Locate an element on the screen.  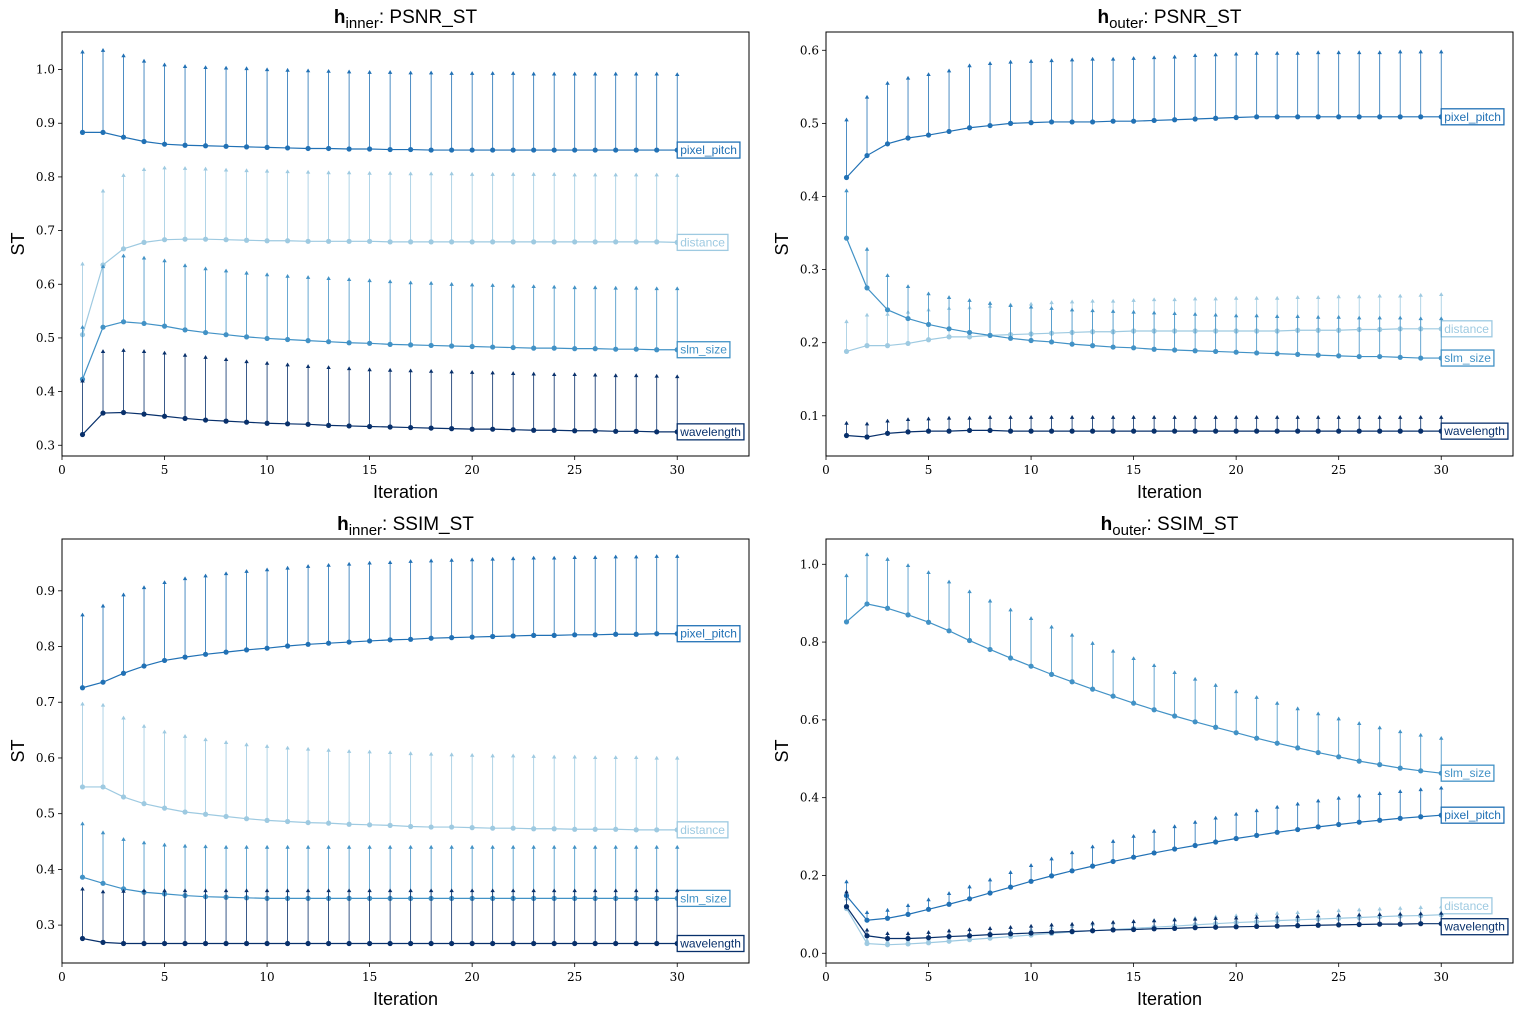
end-label-text: pixel_pitch is located at coordinates (708, 634).